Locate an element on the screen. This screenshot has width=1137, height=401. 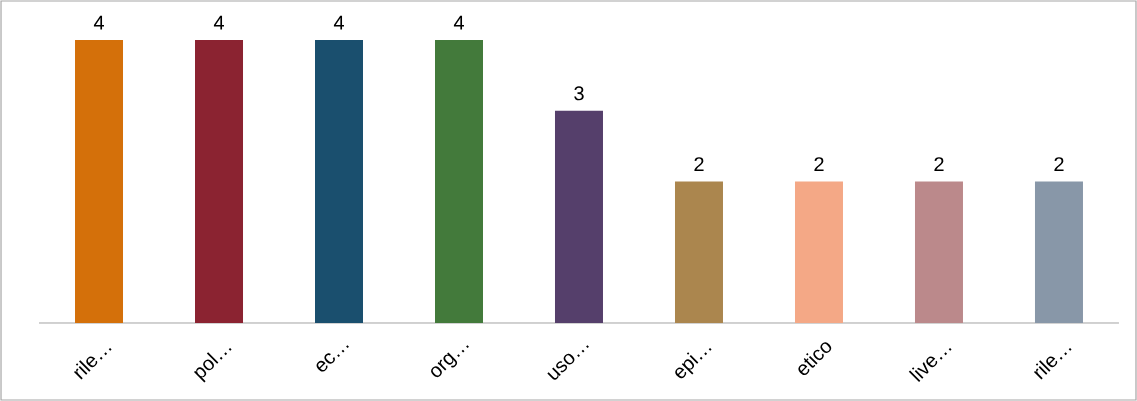
data-label: 3 is located at coordinates (579, 93).